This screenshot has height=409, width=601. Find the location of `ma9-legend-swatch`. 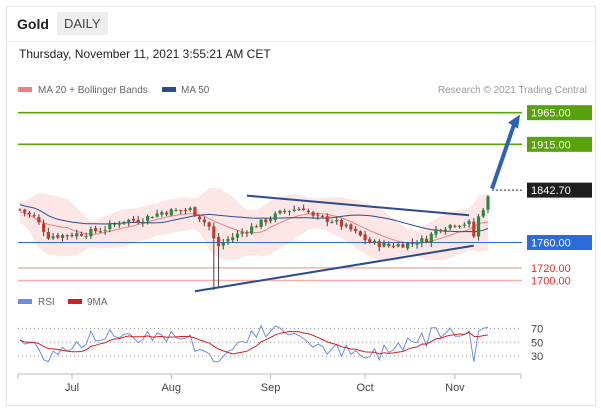

ma9-legend-swatch is located at coordinates (75, 301).